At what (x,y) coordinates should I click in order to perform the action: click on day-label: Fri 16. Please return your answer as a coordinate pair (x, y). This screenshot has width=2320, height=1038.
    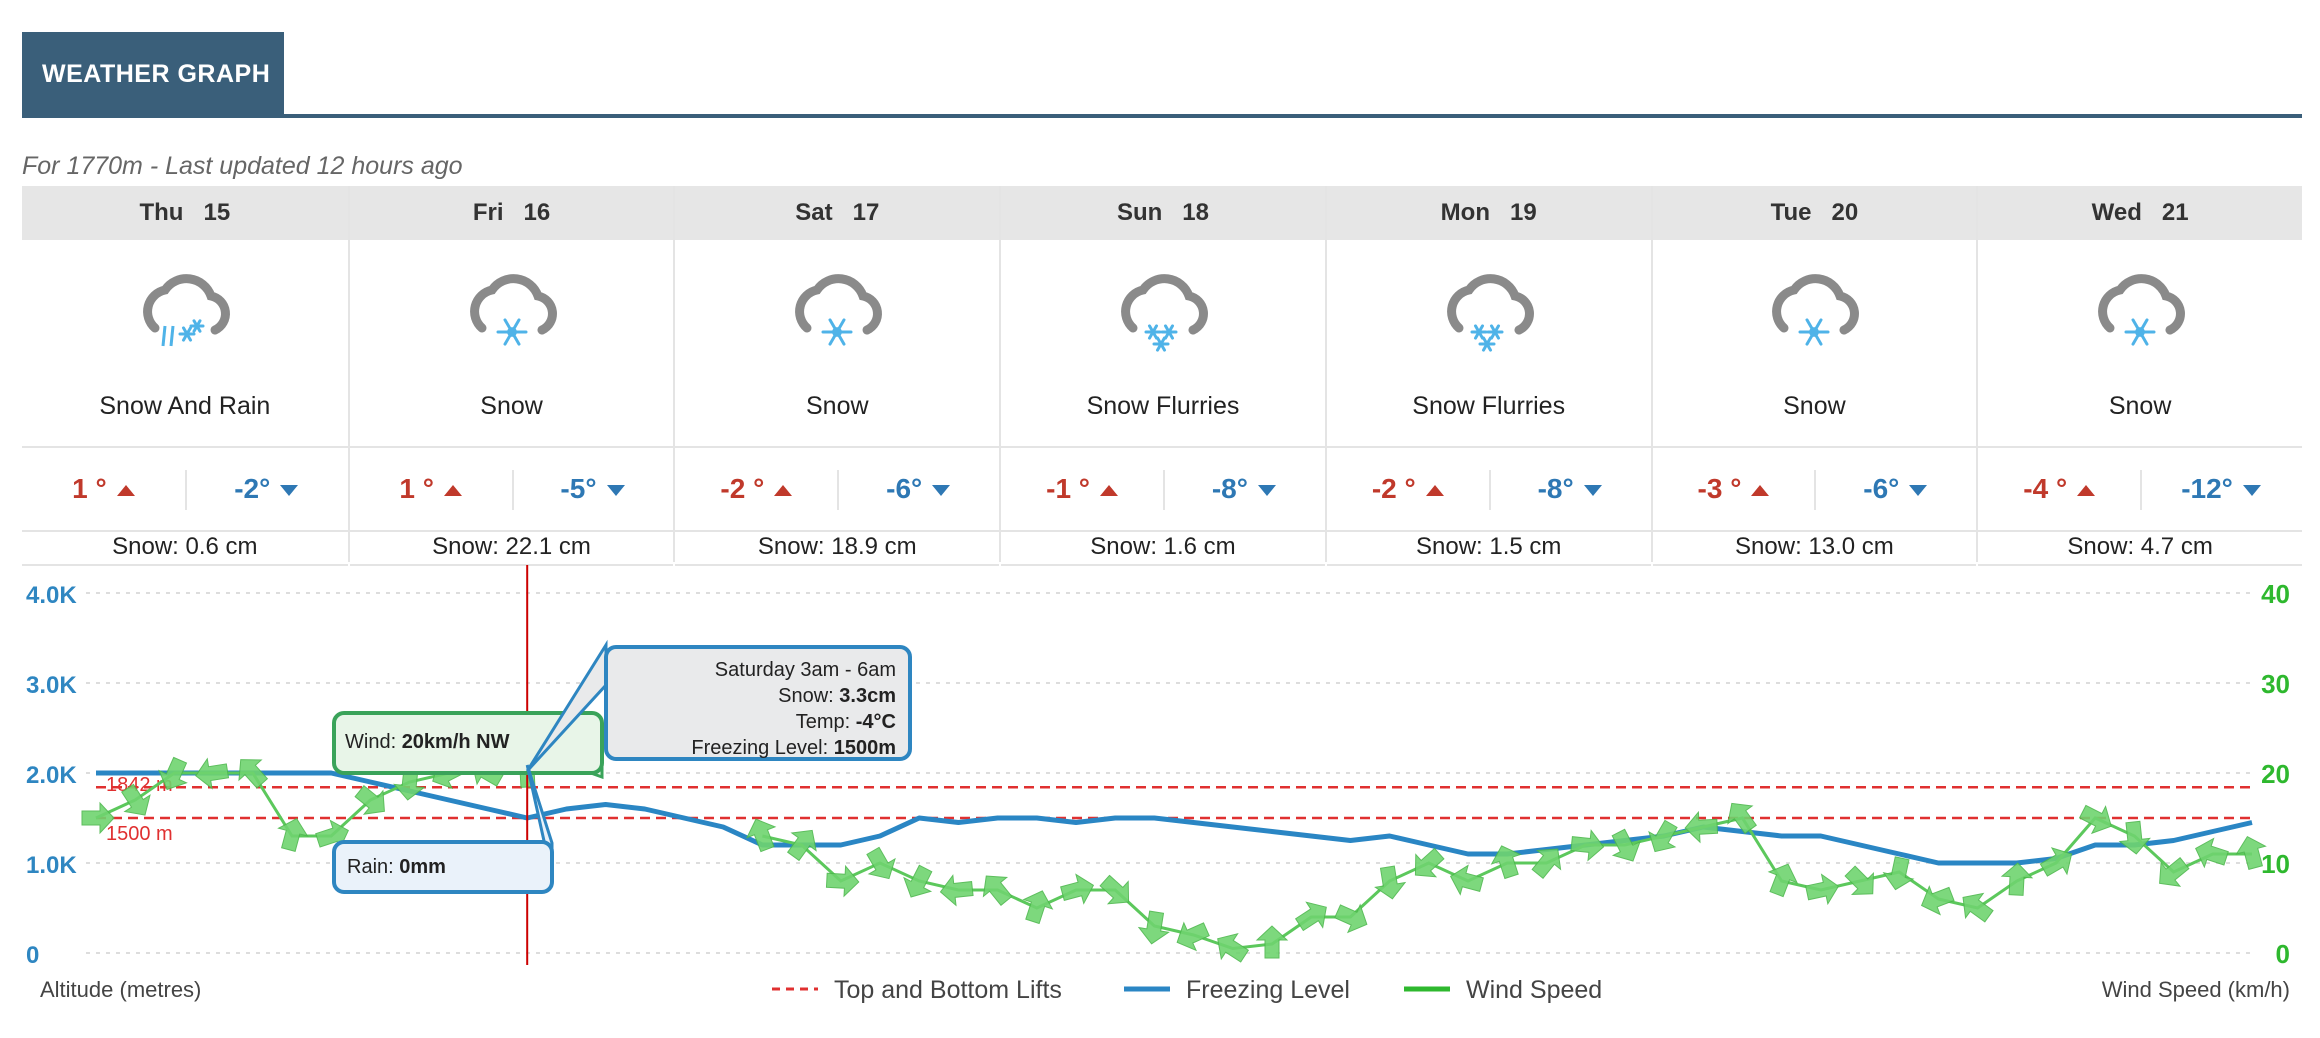
    Looking at the image, I should click on (512, 213).